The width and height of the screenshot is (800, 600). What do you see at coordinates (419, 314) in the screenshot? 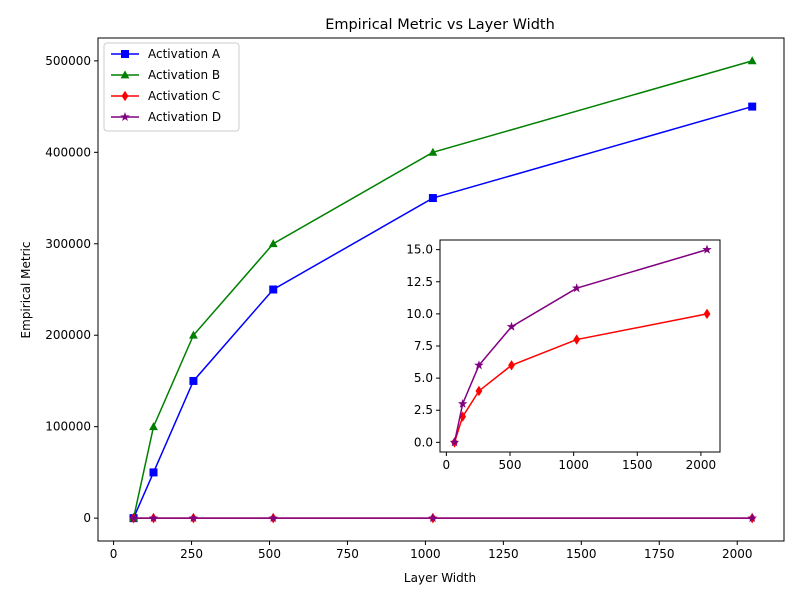
I see `inset-y-tick-label: 10.0` at bounding box center [419, 314].